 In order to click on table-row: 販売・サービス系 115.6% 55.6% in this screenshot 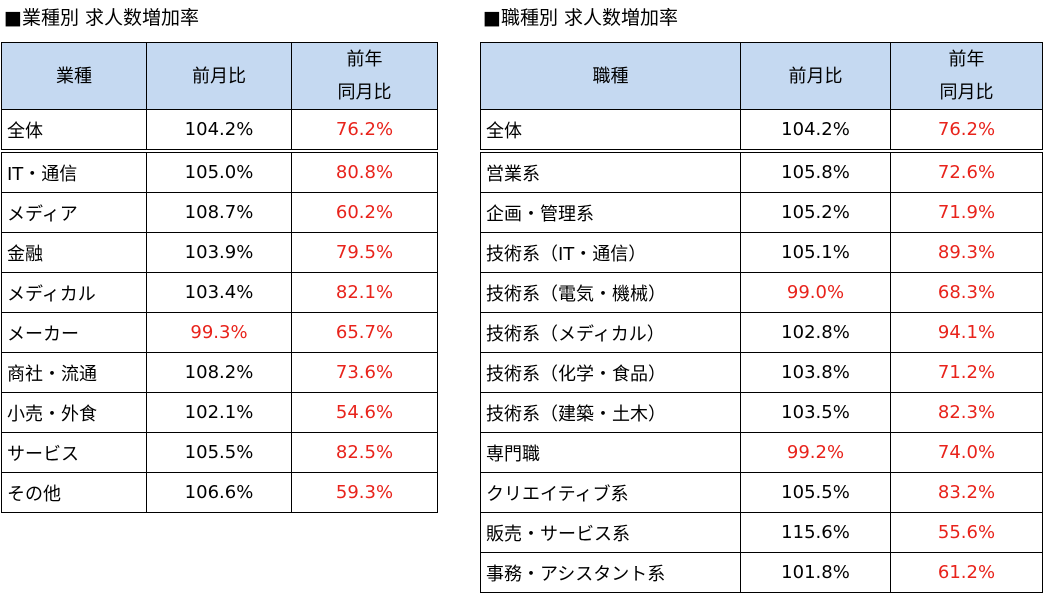, I will do `click(761, 532)`.